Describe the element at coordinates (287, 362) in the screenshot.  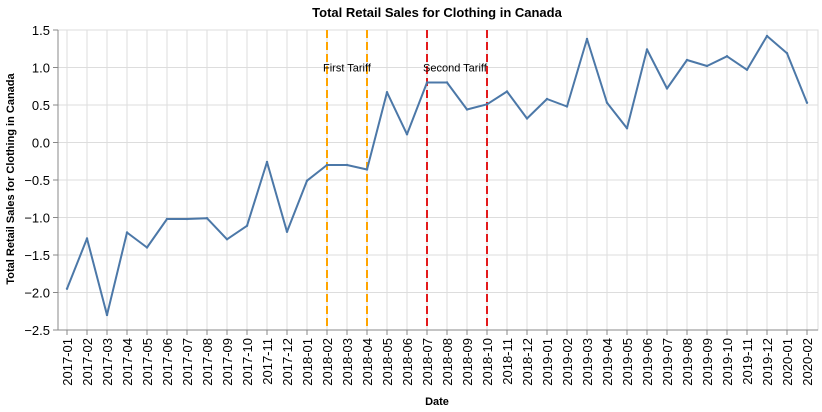
I see `x-tick-label: 2017-12` at that location.